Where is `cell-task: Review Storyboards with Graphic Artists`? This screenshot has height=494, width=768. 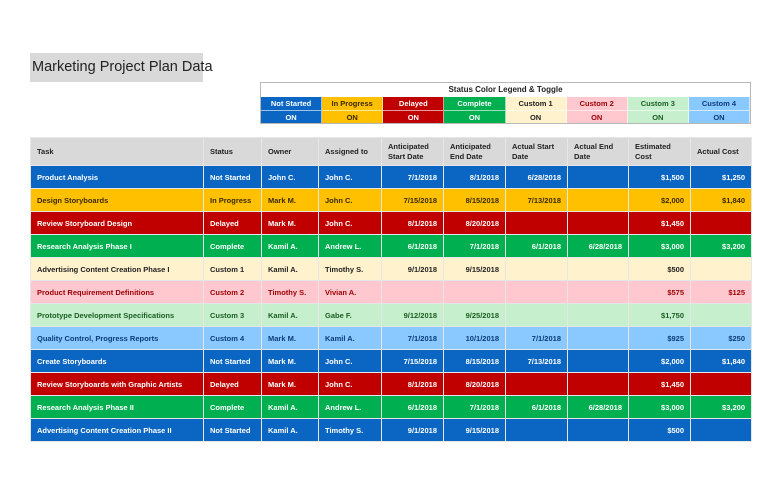
cell-task: Review Storyboards with Graphic Artists is located at coordinates (117, 384).